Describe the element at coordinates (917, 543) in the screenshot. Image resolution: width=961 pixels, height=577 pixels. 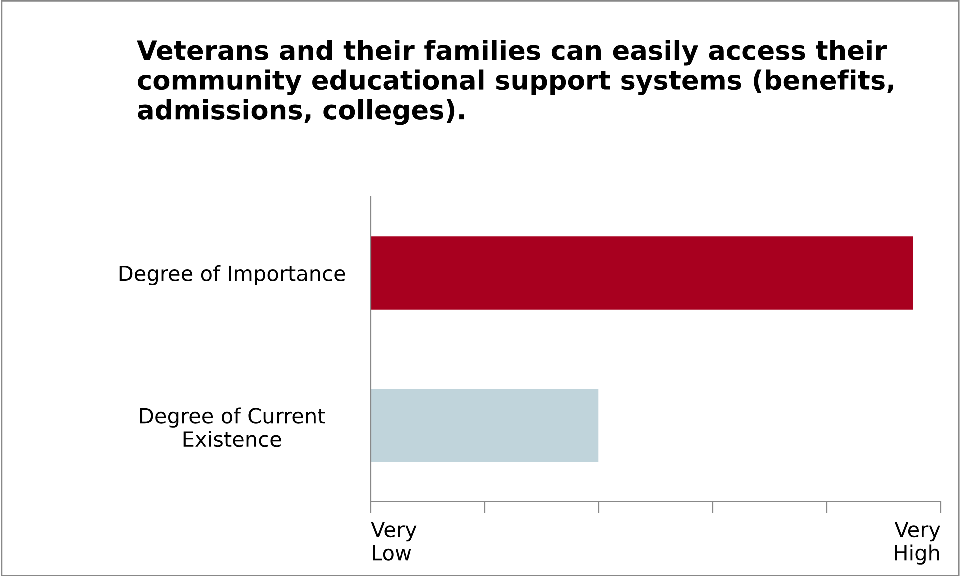
I see `text: Very High` at that location.